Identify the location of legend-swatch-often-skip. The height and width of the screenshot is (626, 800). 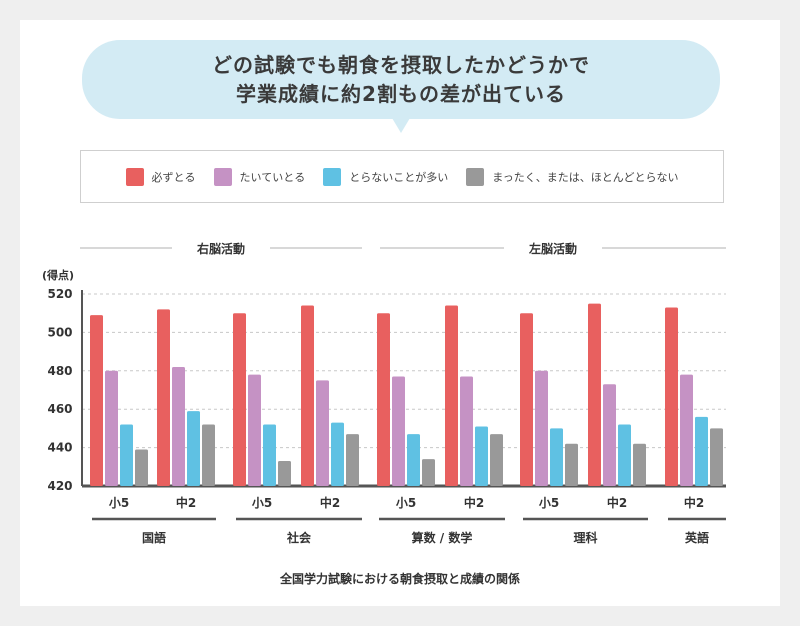
(332, 176).